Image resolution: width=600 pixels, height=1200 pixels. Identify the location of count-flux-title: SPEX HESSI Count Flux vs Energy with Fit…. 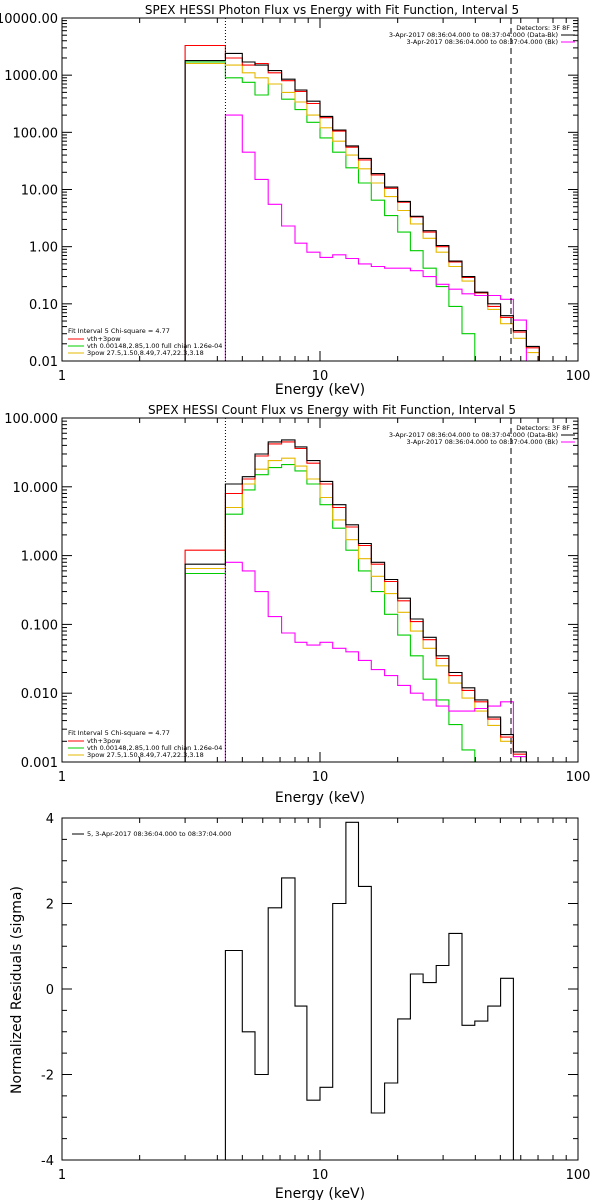
(332, 410).